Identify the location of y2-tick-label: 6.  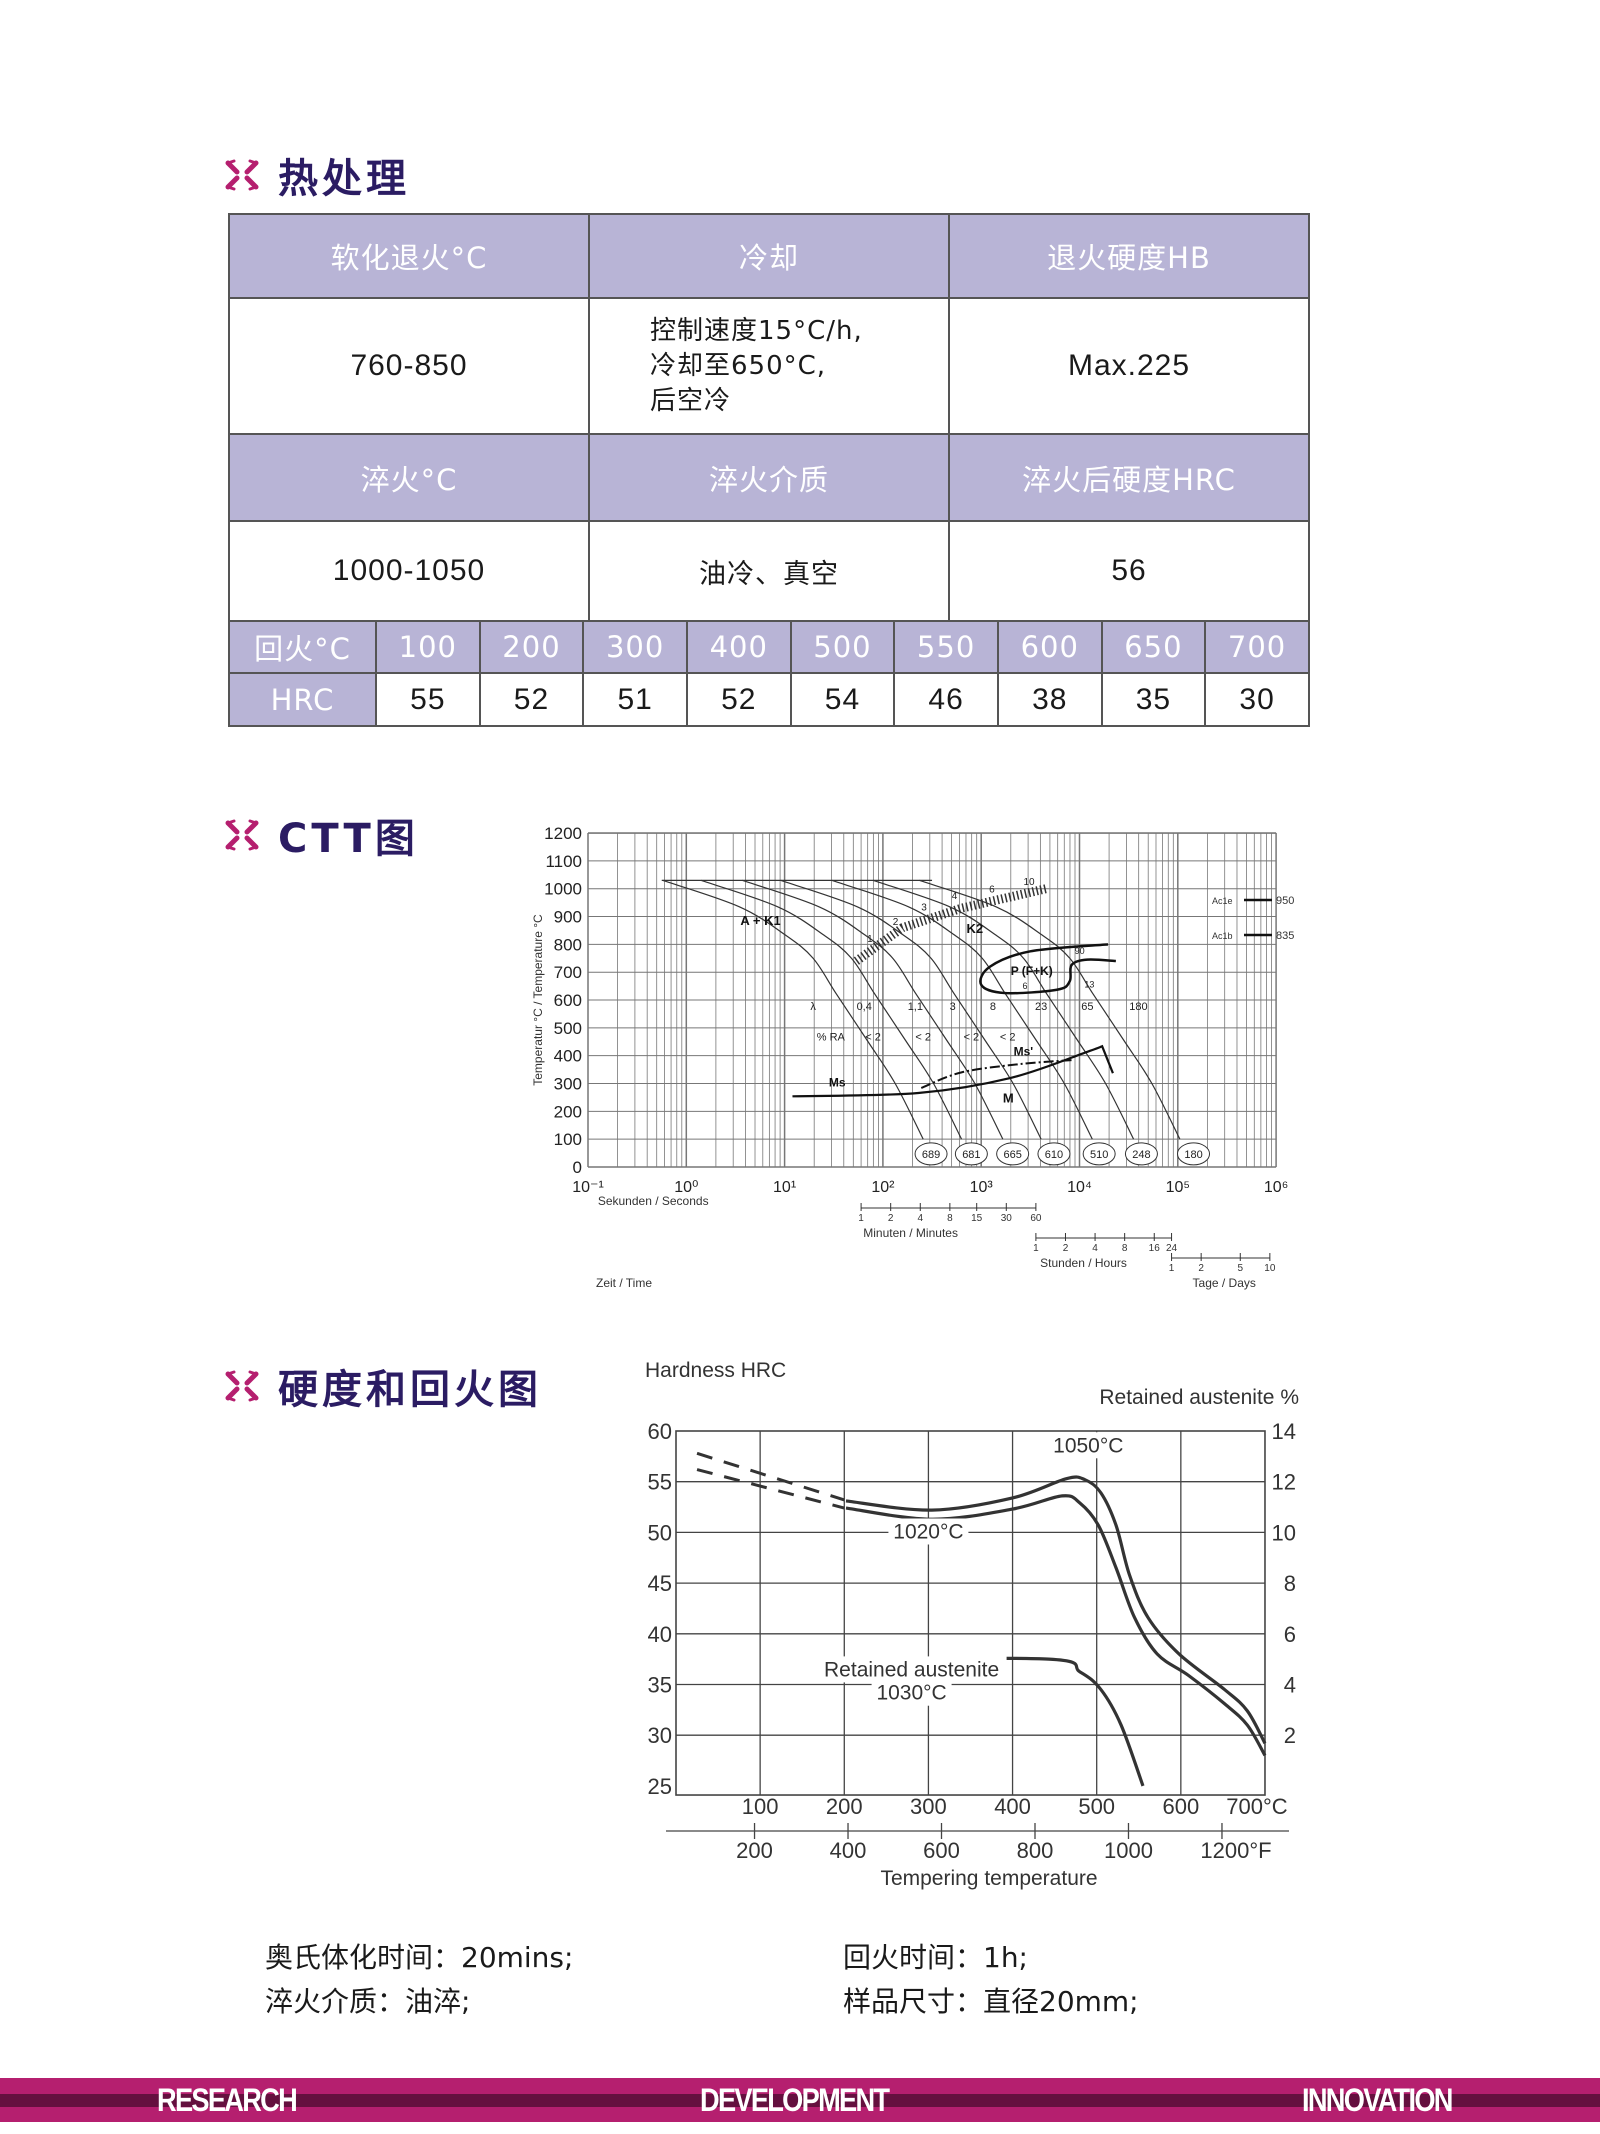
(1290, 1634).